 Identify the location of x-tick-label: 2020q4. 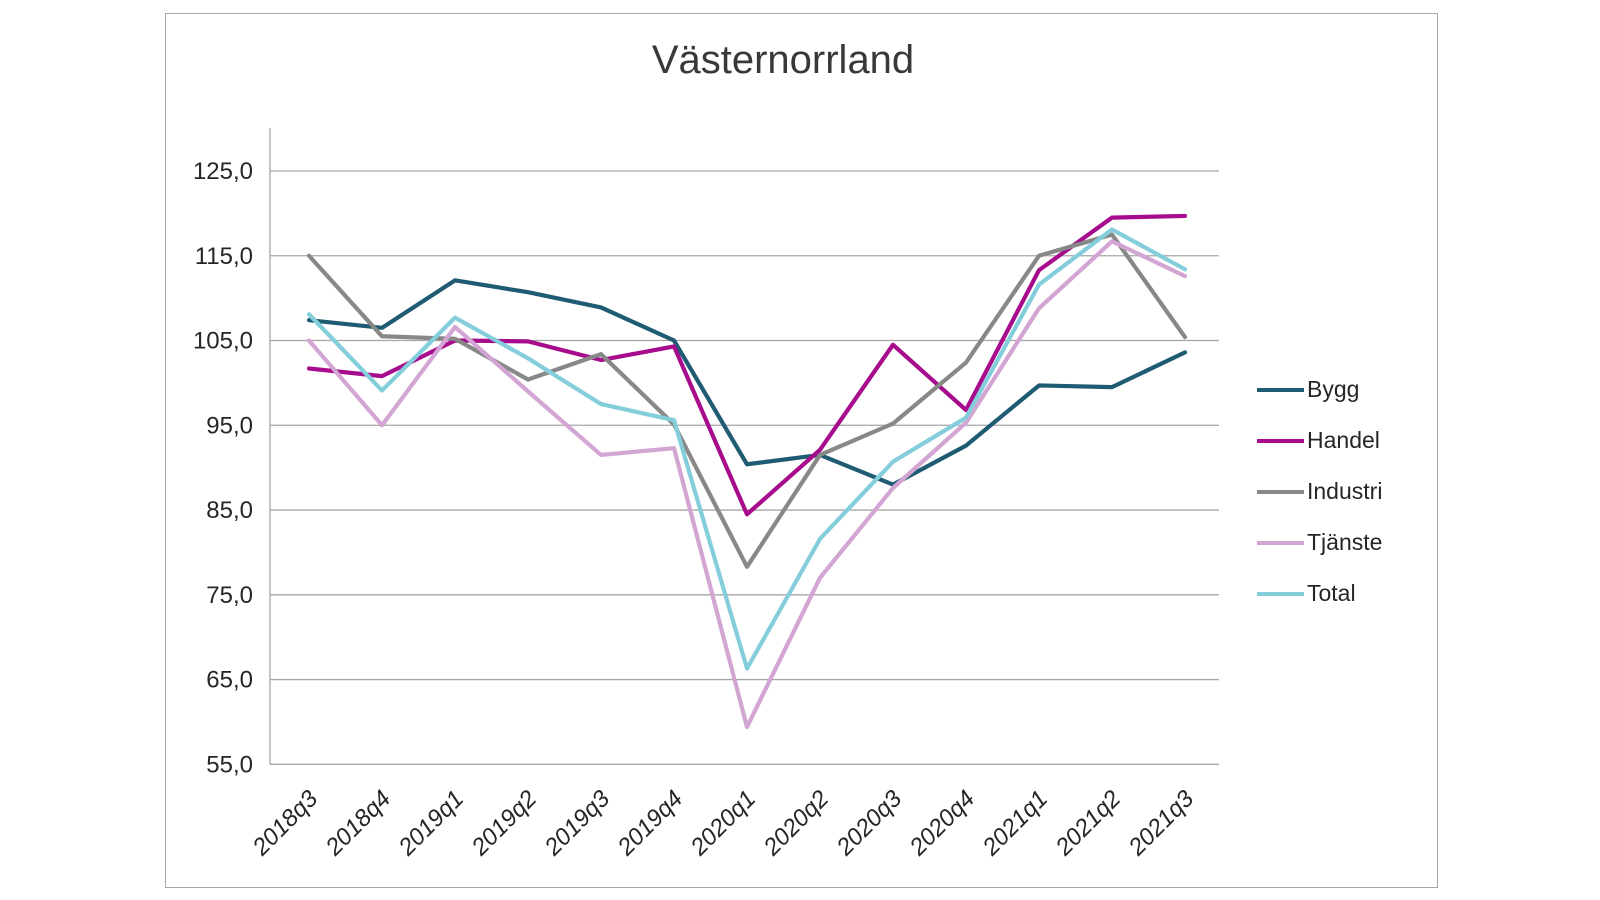
(942, 823).